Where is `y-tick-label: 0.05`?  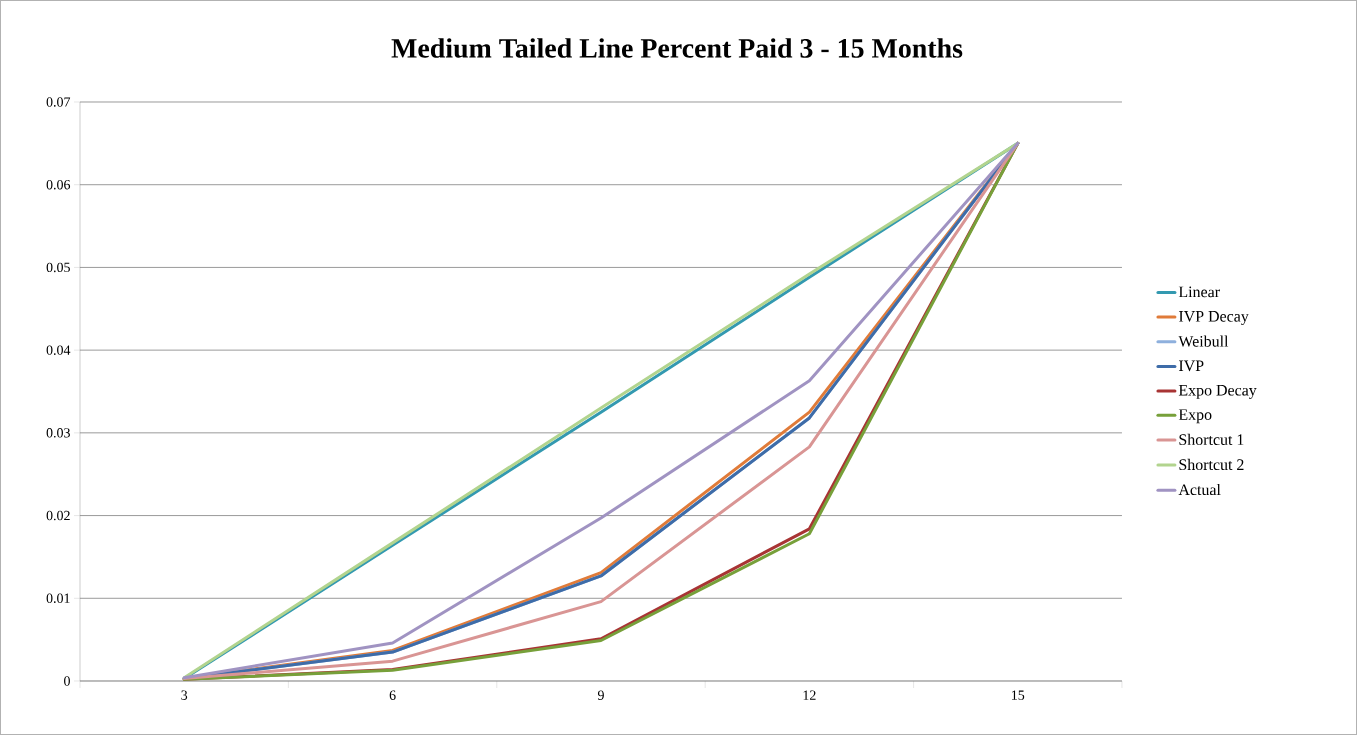 y-tick-label: 0.05 is located at coordinates (58, 267).